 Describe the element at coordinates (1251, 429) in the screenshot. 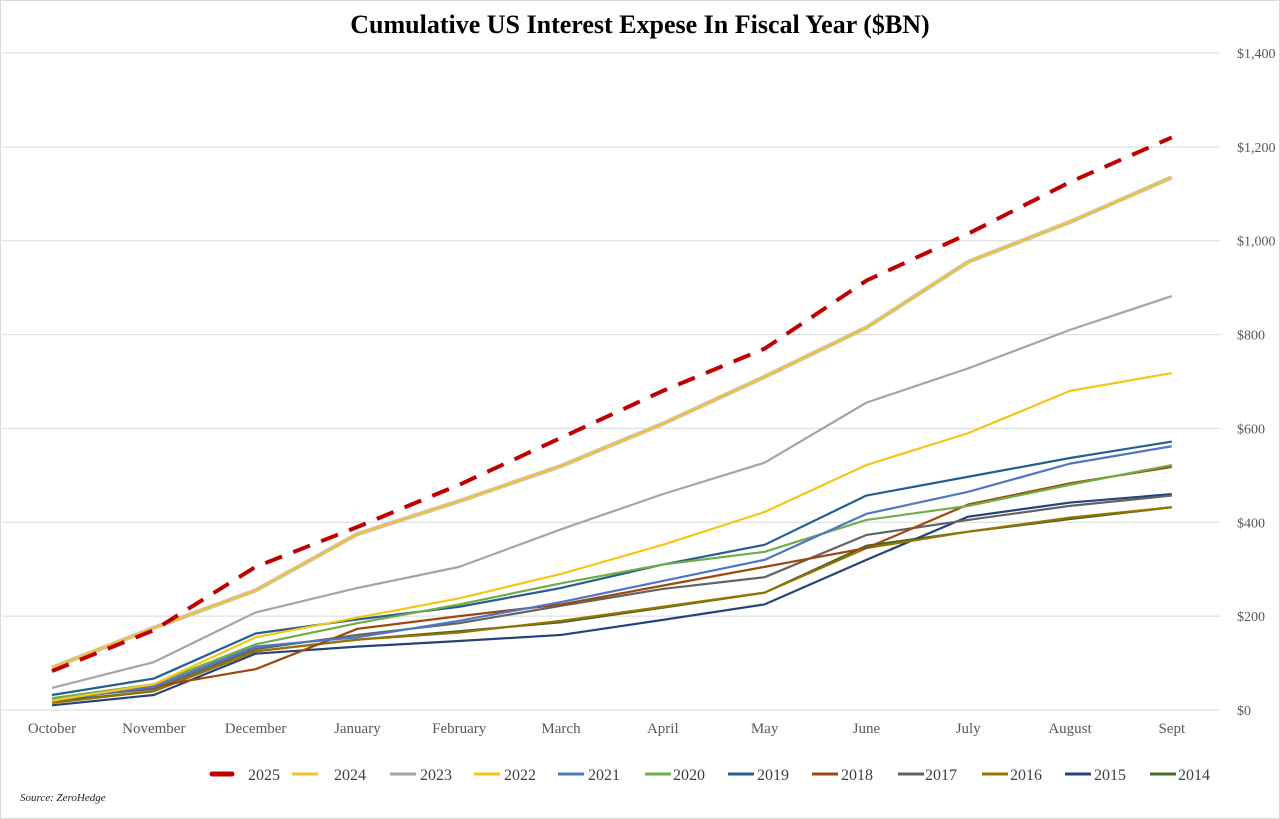

I see `y-tick-label: $600` at that location.